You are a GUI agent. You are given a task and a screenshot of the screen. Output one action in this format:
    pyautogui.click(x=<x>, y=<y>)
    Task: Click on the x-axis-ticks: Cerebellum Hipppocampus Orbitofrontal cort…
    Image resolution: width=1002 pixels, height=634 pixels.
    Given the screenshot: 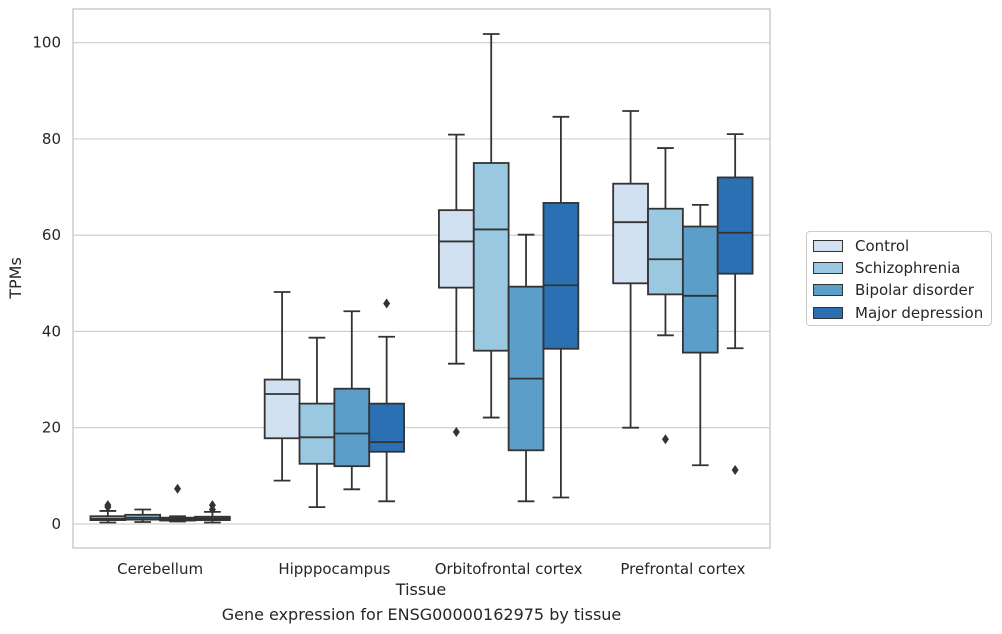 What is the action you would take?
    pyautogui.click(x=431, y=569)
    